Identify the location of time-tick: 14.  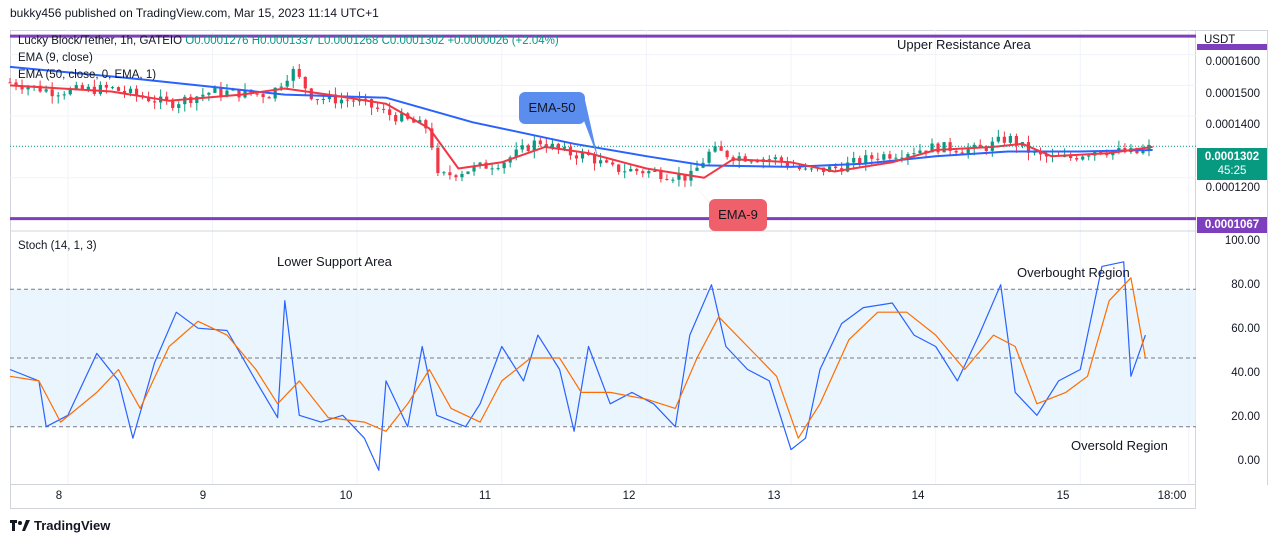
(918, 496).